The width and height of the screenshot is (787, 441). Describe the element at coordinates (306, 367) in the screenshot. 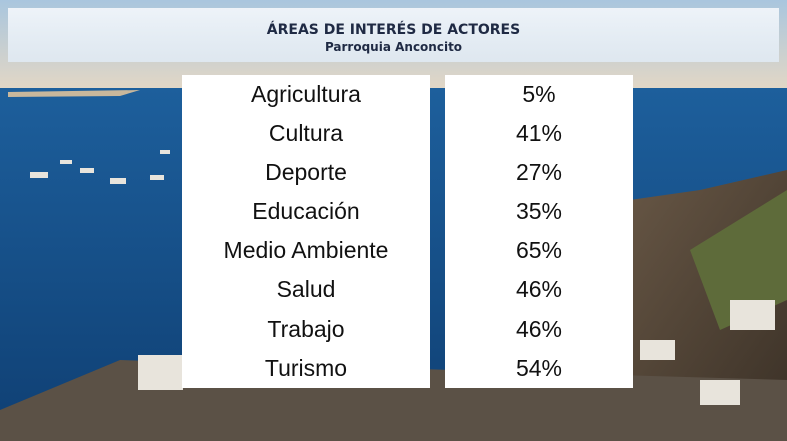

I see `area-cell: Turismo` at that location.